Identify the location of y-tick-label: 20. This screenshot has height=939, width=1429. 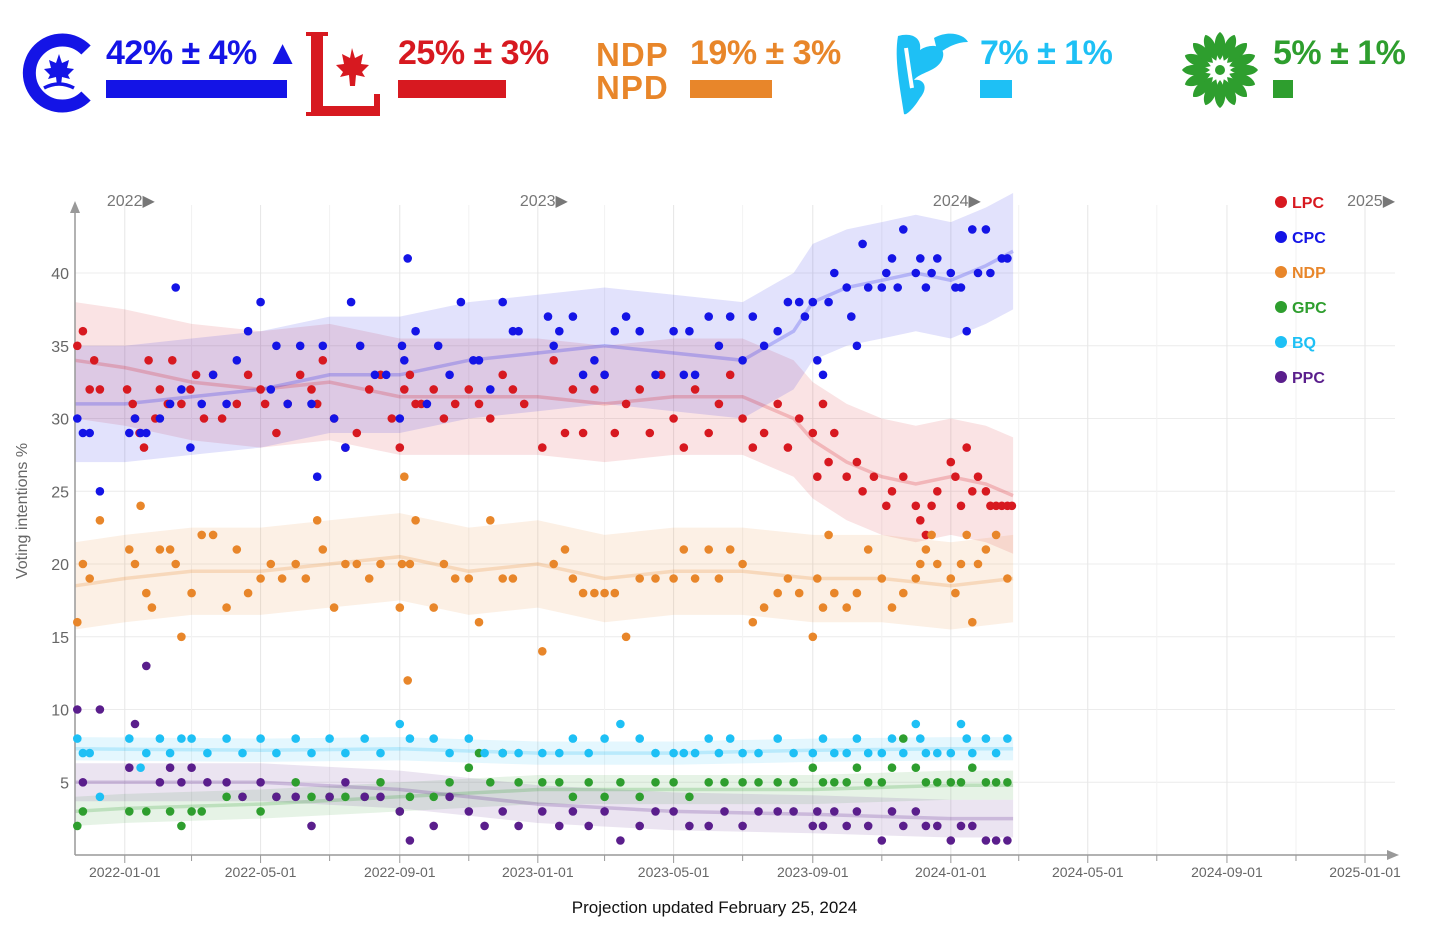
(60, 565).